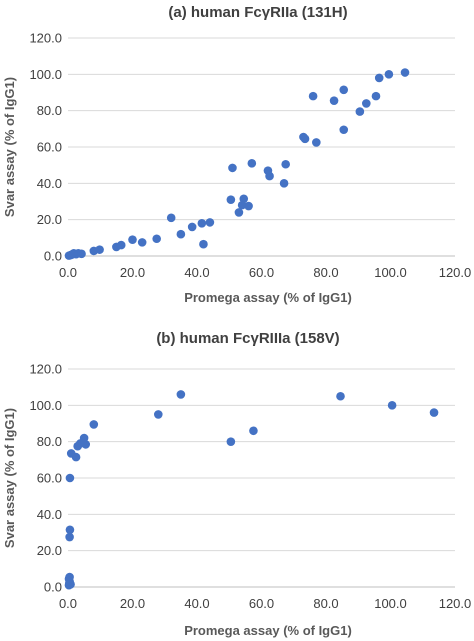  I want to click on chart-a-y-axis-label: Svar assay (% of IgG1), so click(9, 147).